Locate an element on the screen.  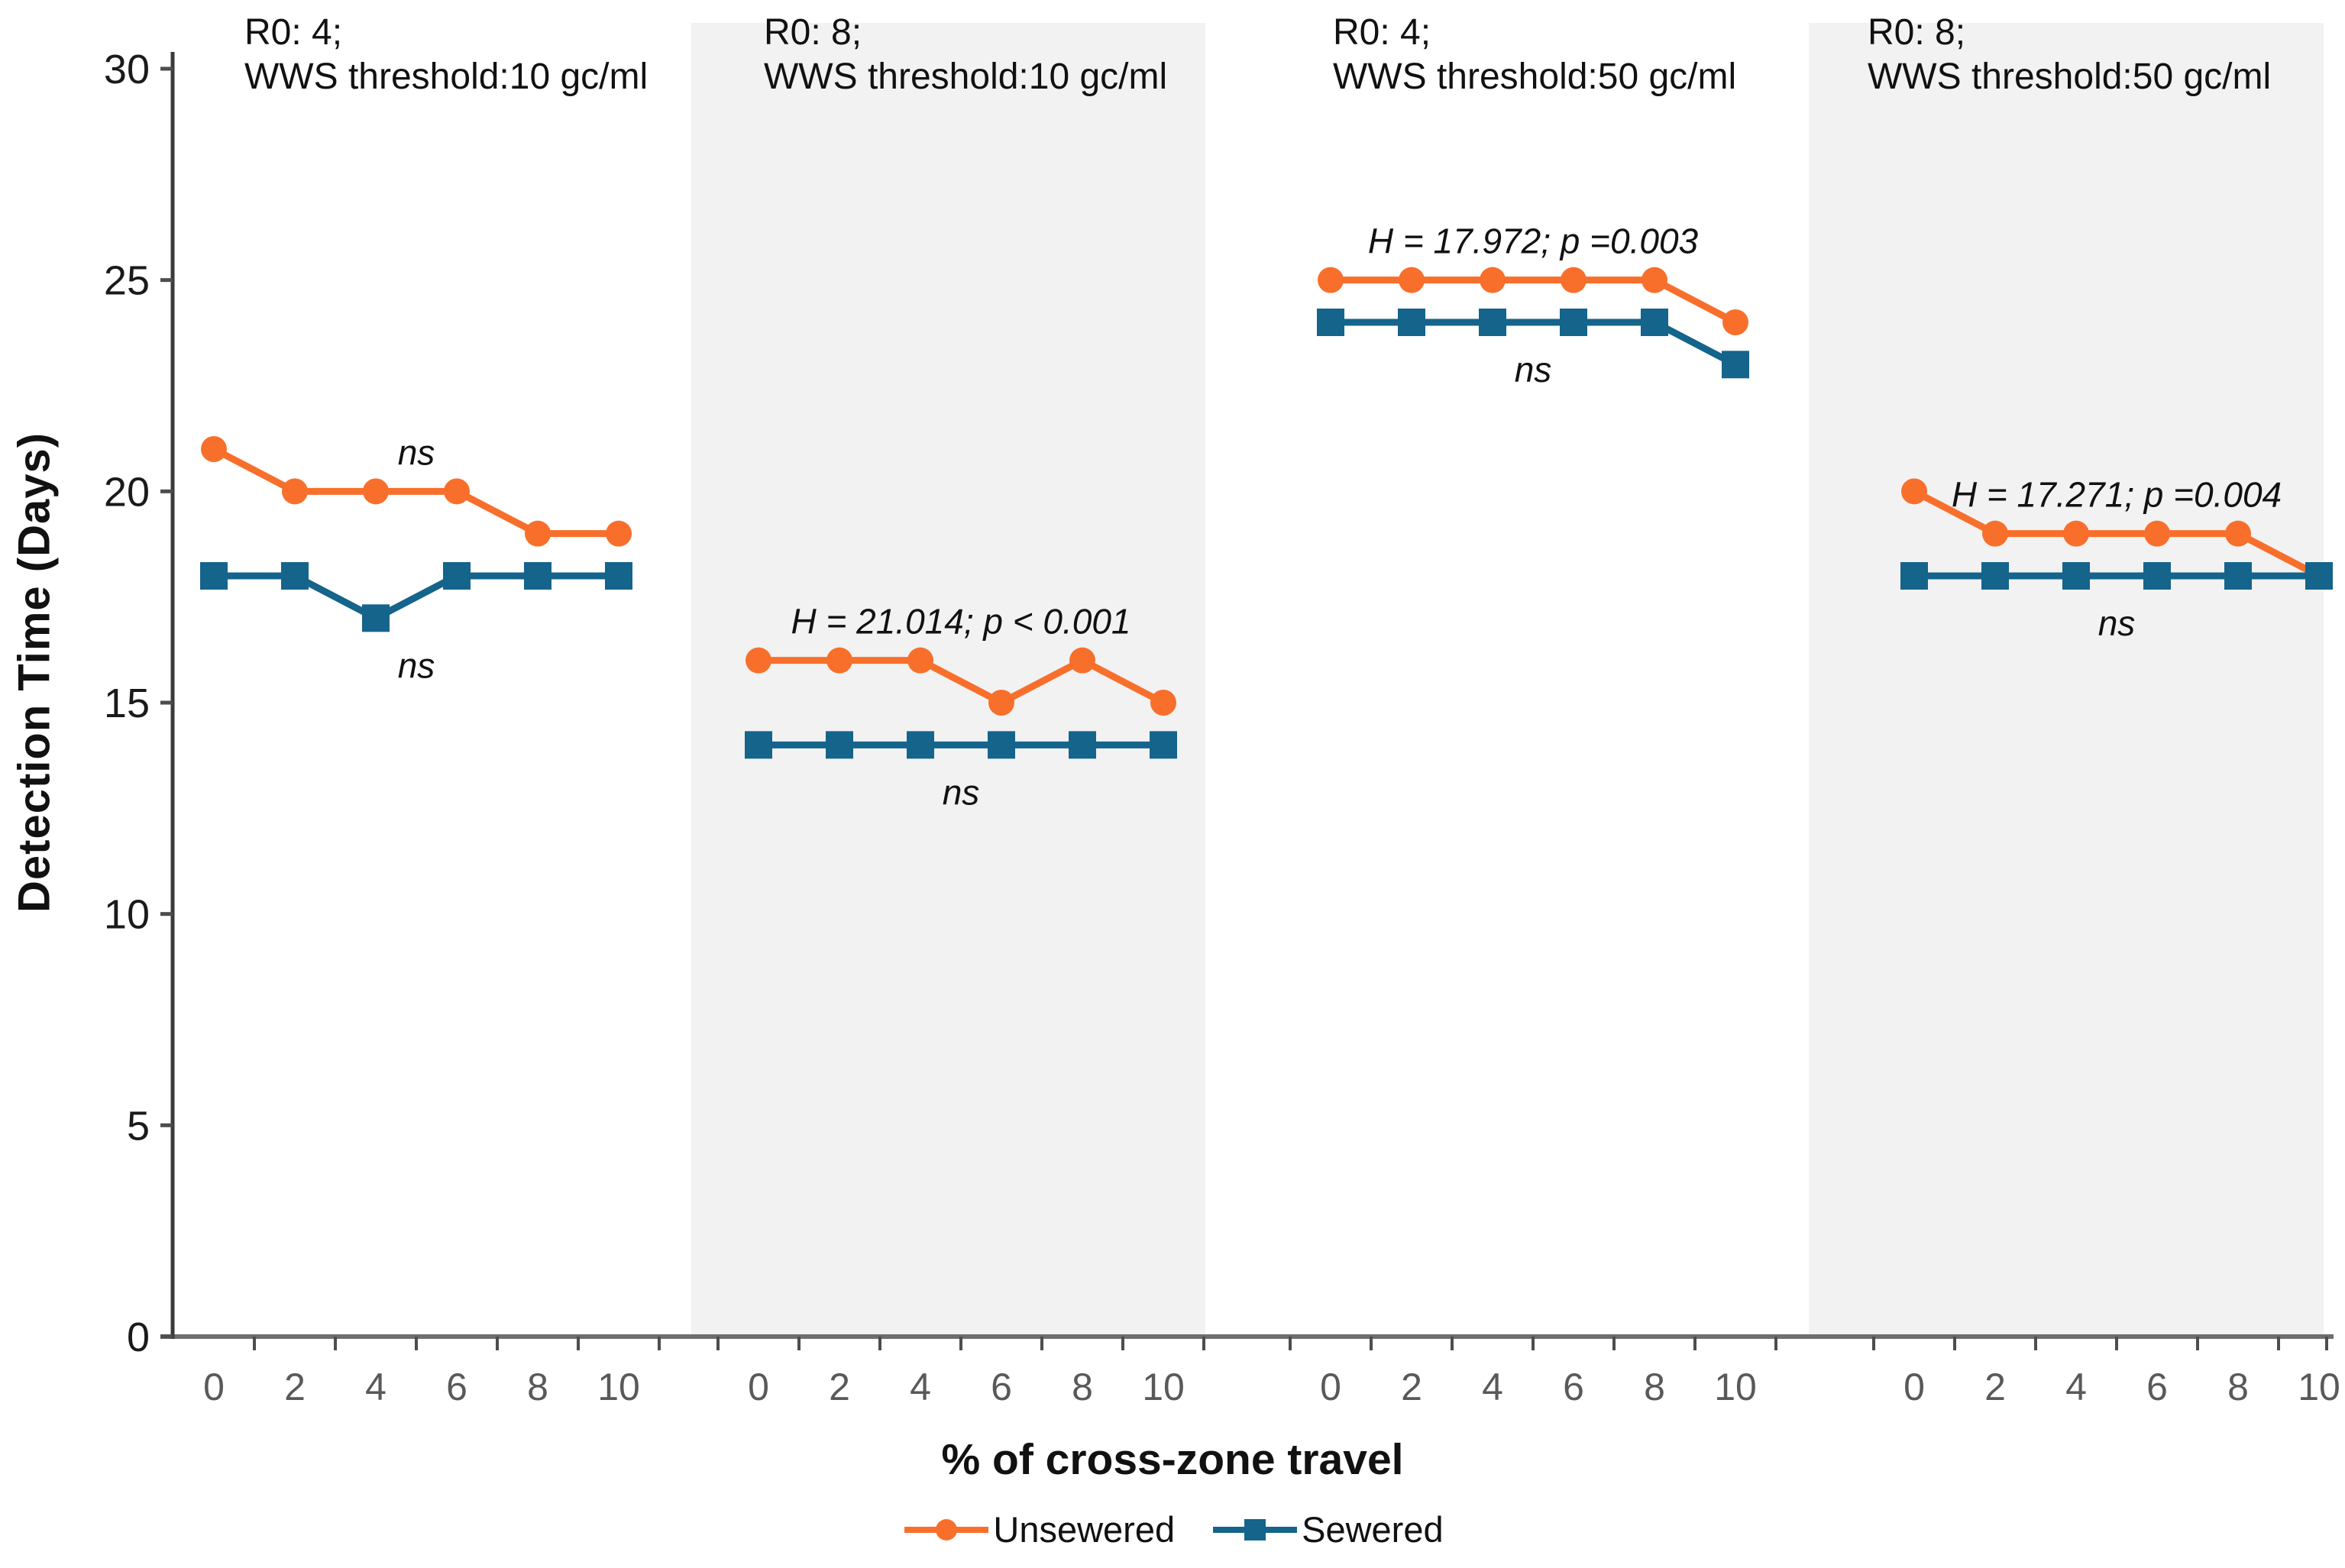
stat-annotation: H = 17.271; p =0.004 is located at coordinates (2117, 495).